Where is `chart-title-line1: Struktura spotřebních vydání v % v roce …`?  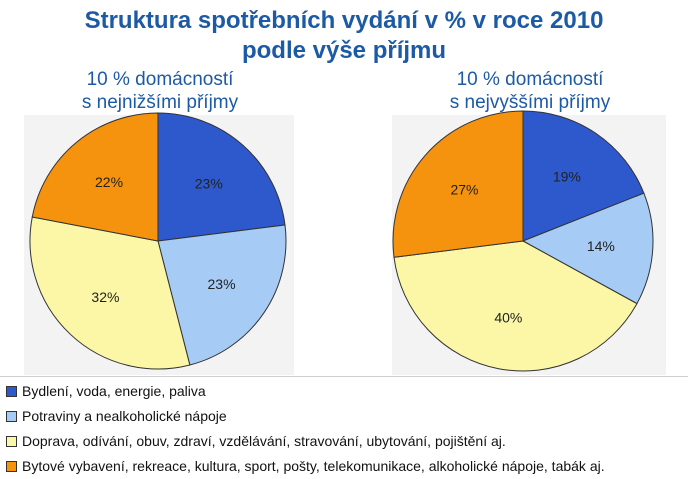 chart-title-line1: Struktura spotřebních vydání v % v roce … is located at coordinates (344, 20).